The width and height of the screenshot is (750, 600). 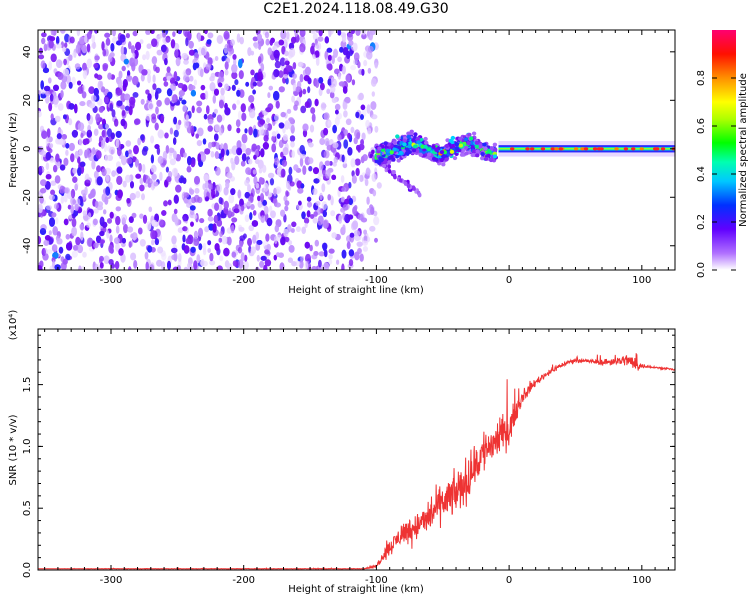 I want to click on y-tick-label: -20, so click(x=27, y=197).